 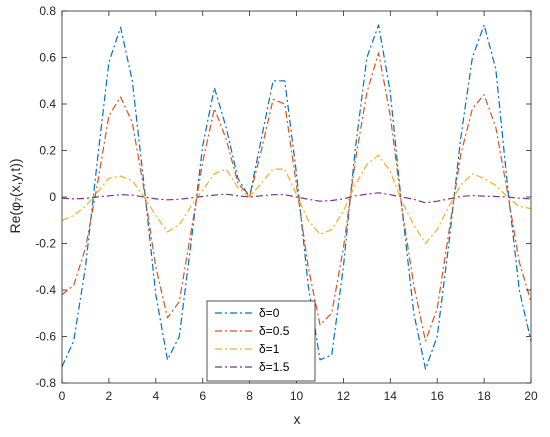 I want to click on legend-box, so click(x=261, y=341).